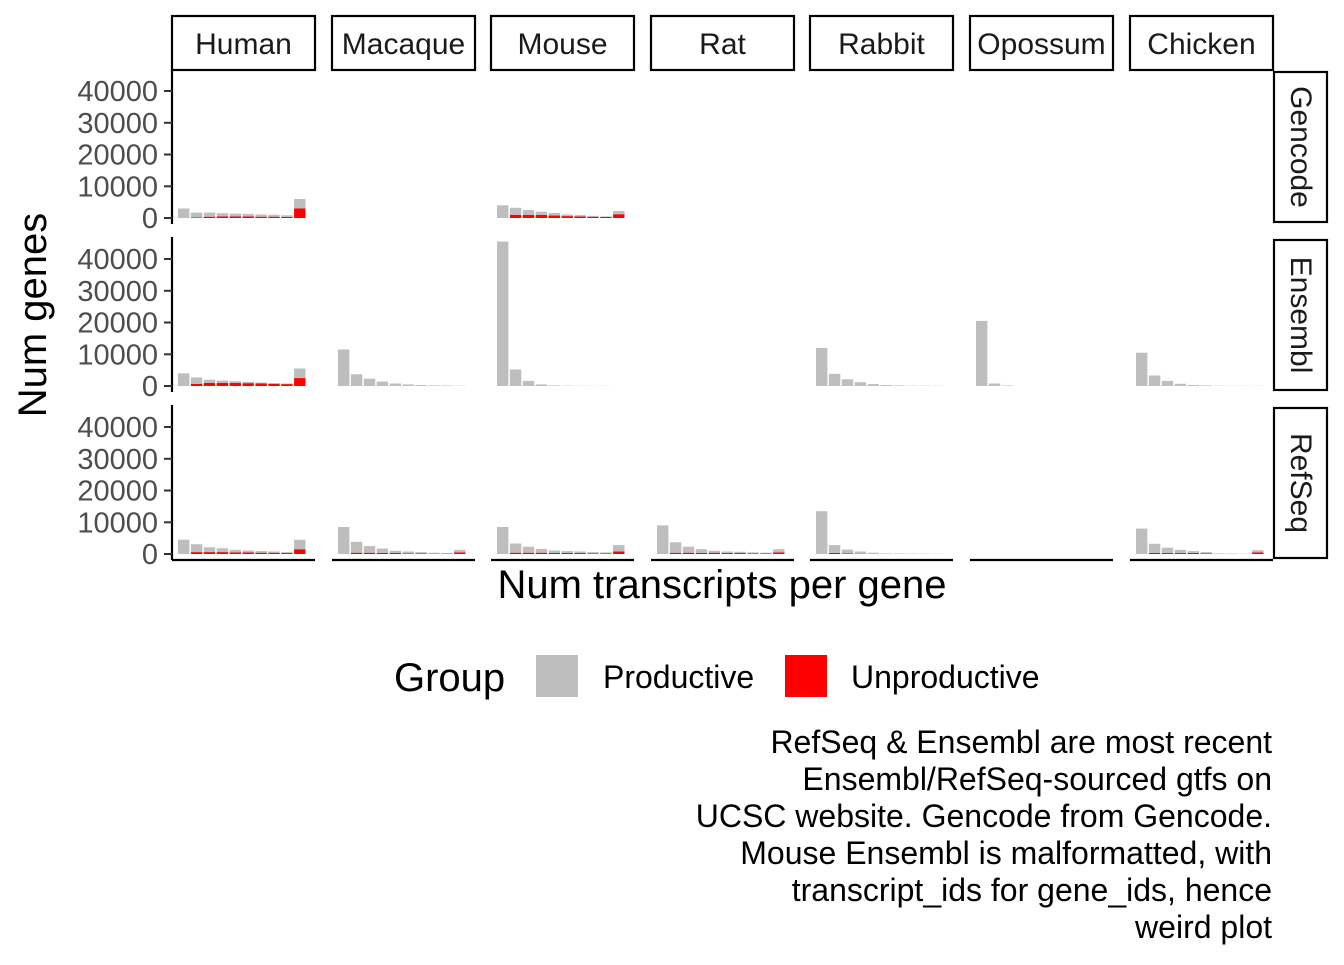 This screenshot has width=1344, height=965. I want to click on facet-label-macaque: Macaque, so click(403, 44).